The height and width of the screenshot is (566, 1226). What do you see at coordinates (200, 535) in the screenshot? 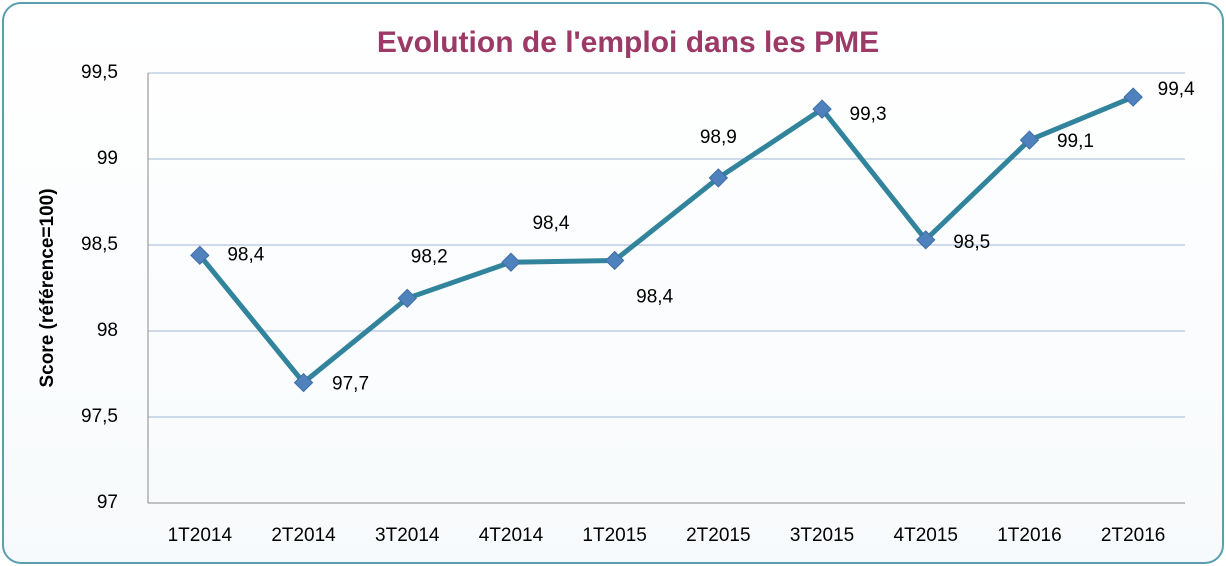
I see `x-tick-label: 1T2014` at bounding box center [200, 535].